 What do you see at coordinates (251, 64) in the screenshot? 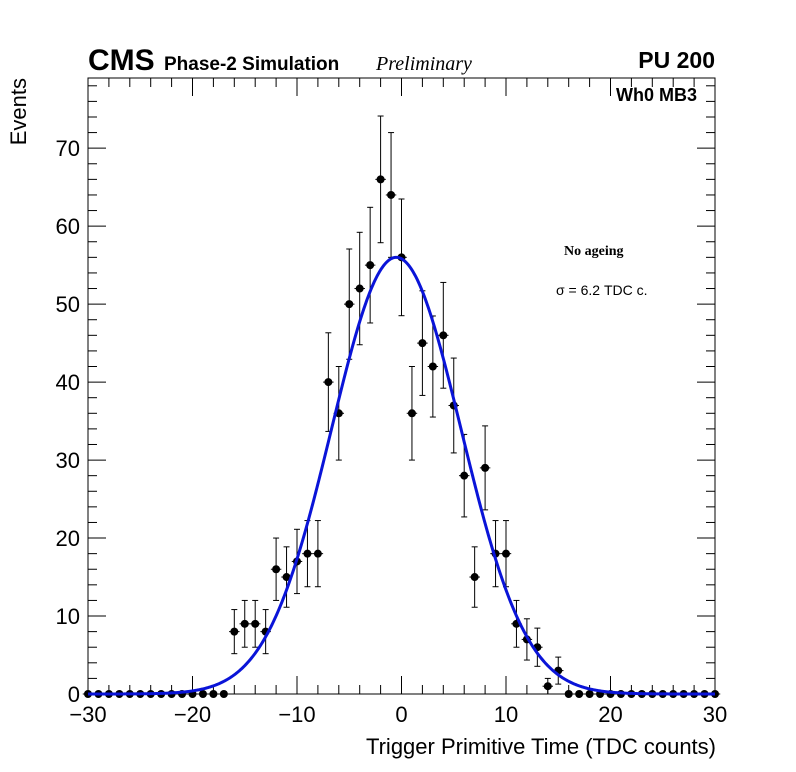
I see `simulation-label: Phase-2 Simulation` at bounding box center [251, 64].